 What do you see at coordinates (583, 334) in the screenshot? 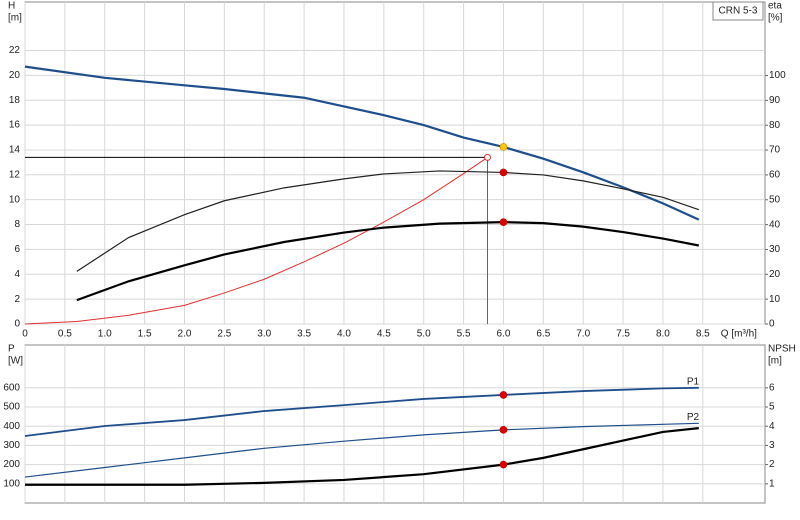
I see `x-tick-label: 7.0` at bounding box center [583, 334].